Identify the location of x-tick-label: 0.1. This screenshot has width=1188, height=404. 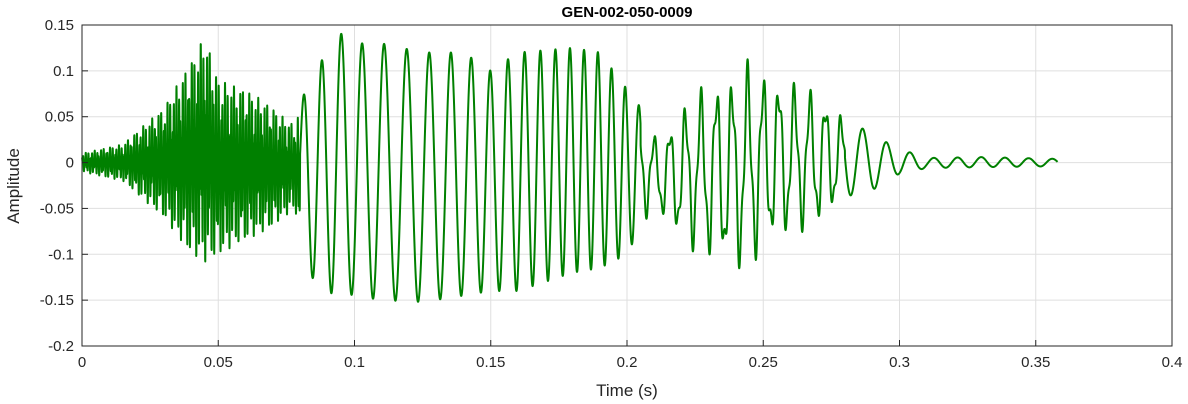
(354, 362).